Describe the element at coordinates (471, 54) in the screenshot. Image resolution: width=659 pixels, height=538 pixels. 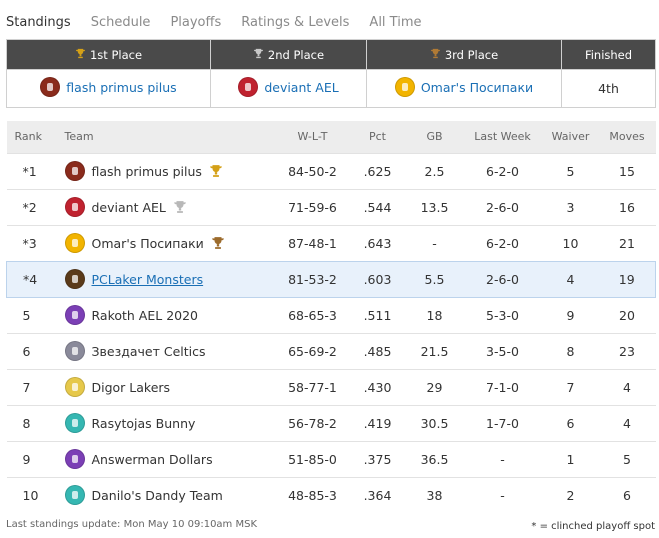
I see `third-place-label: 3rd Place` at that location.